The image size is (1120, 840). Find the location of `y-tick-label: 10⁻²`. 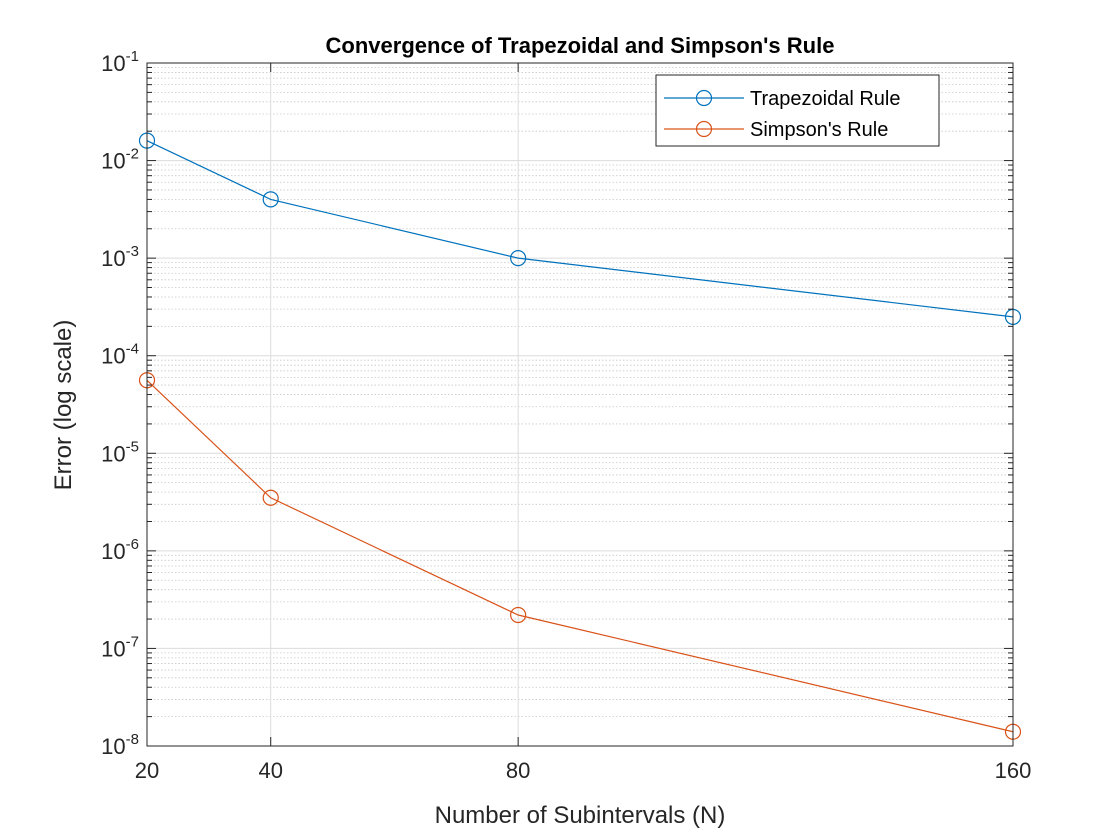

y-tick-label: 10⁻² is located at coordinates (120, 160).